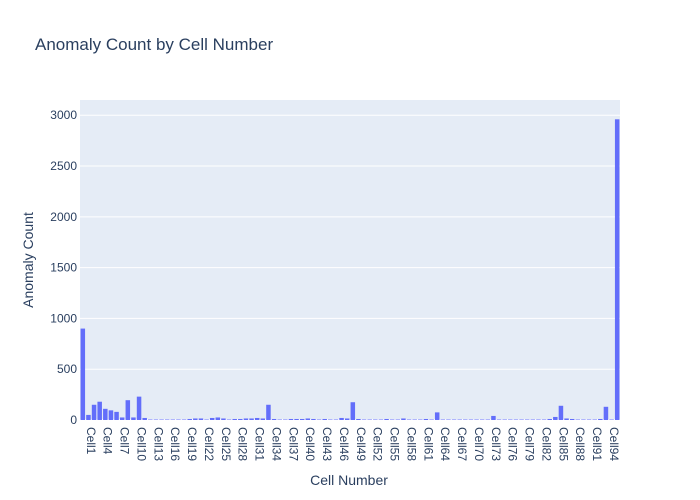 This screenshot has height=500, width=700. What do you see at coordinates (349, 480) in the screenshot?
I see `x-axis-title: Cell Number` at bounding box center [349, 480].